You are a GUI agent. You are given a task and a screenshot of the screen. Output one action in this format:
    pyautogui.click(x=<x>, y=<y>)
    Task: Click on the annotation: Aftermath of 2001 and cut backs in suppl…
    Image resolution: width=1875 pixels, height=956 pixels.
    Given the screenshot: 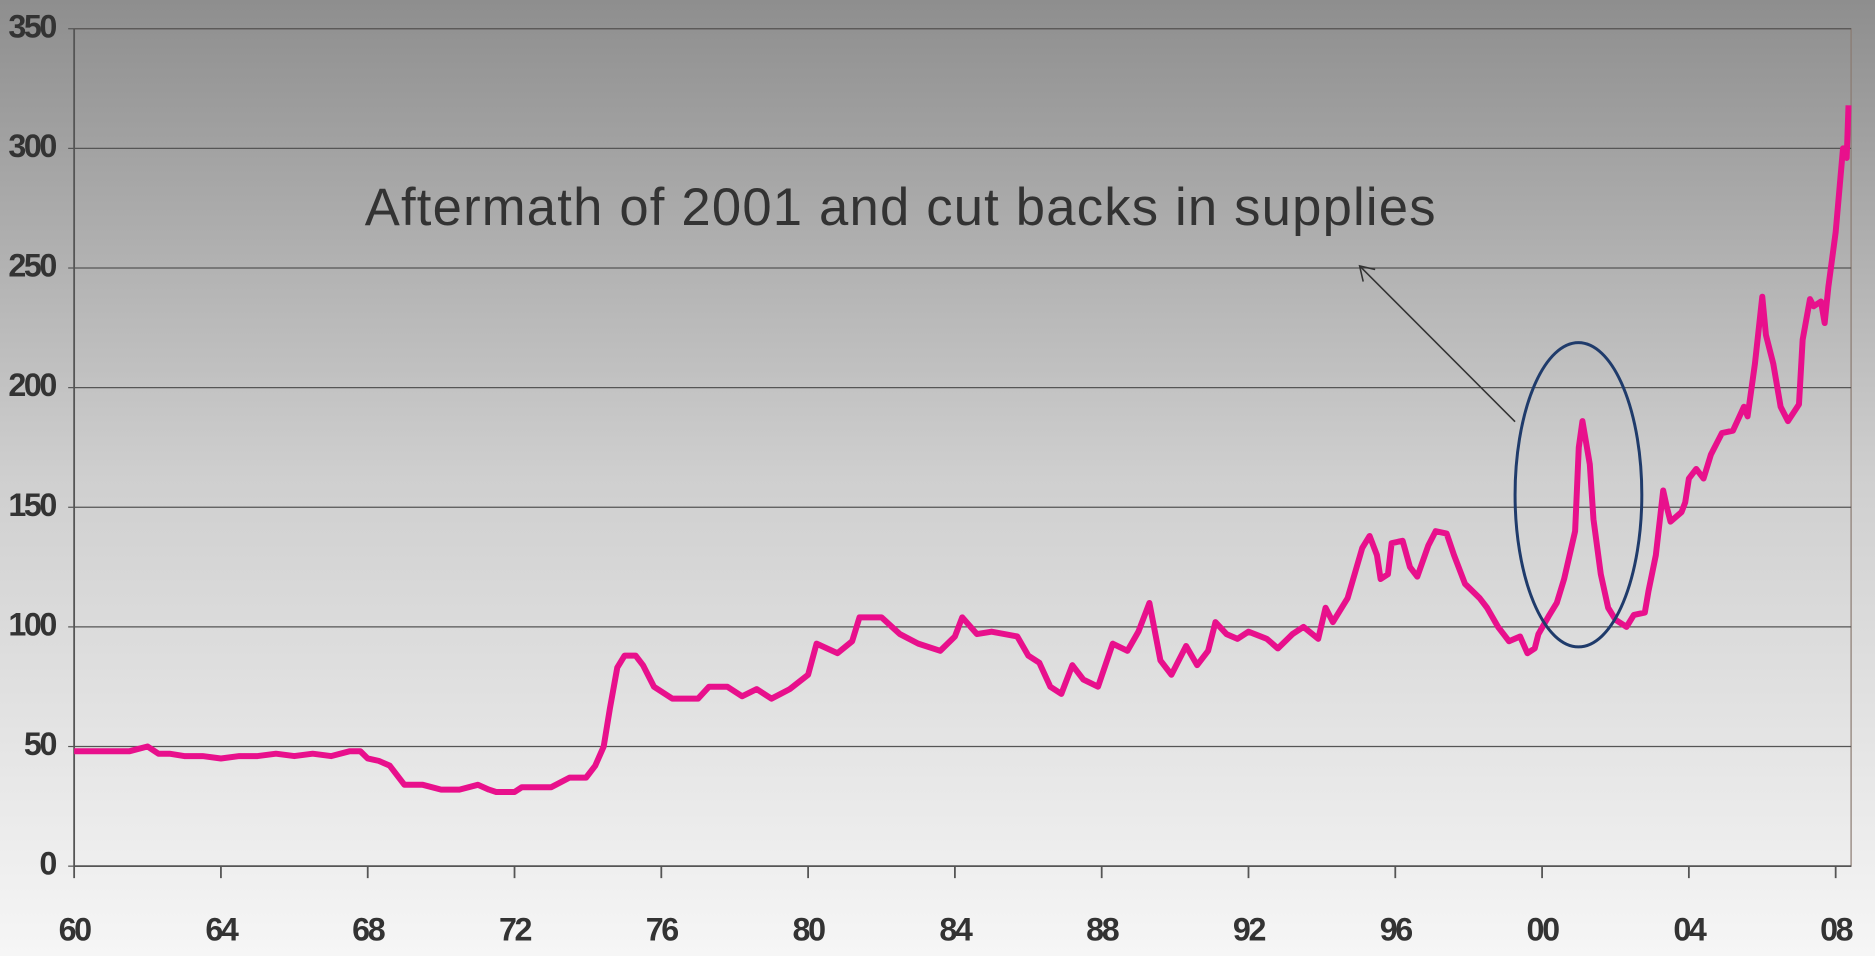 What is the action you would take?
    pyautogui.click(x=901, y=207)
    